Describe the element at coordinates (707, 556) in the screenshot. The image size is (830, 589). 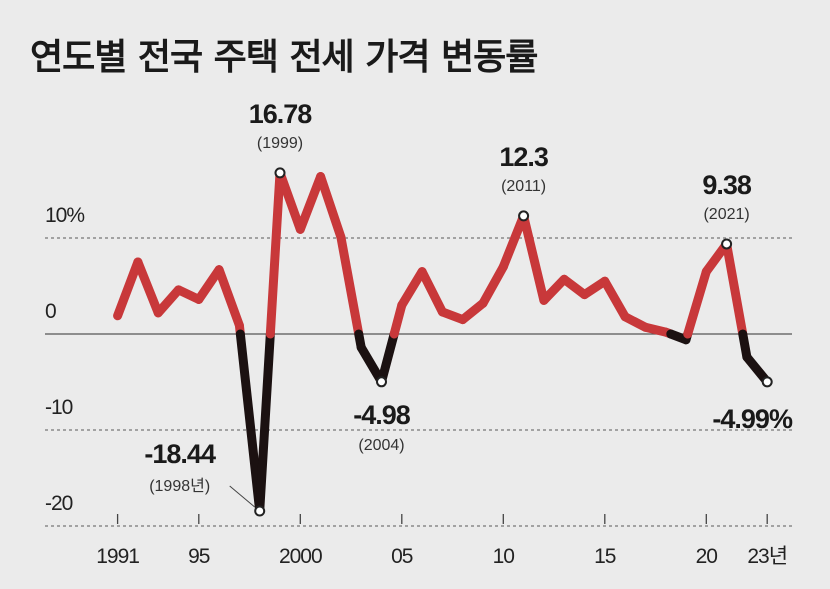
I see `x-tick-label: 20` at that location.